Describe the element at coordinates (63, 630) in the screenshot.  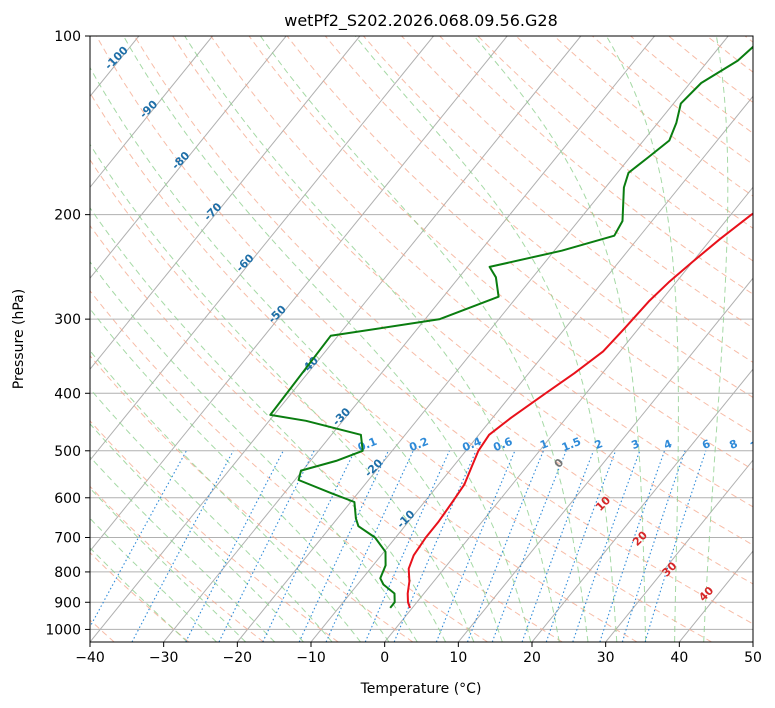
I see `y-tick-label: 1000` at that location.